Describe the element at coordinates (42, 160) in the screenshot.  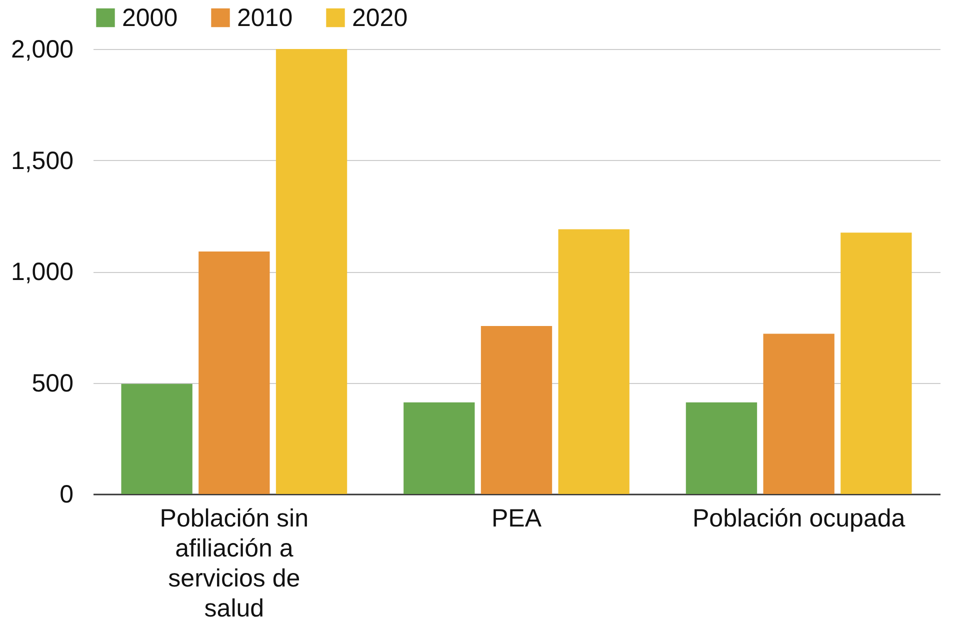
I see `y-tick-label: 1,500` at that location.